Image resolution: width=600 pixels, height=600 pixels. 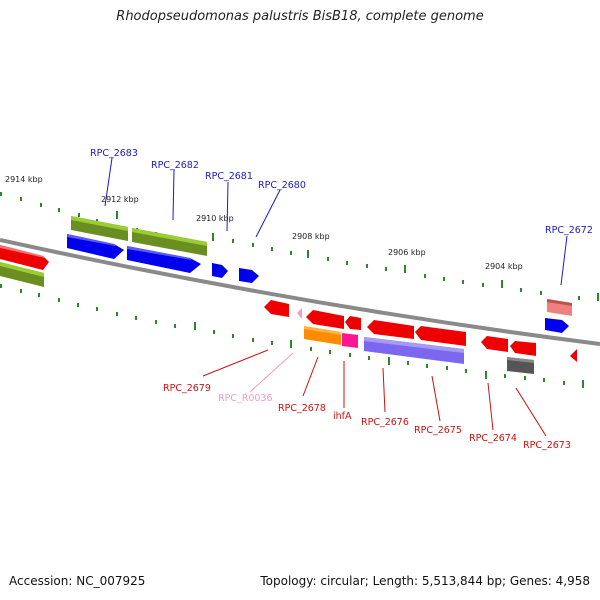 I want to click on gene-label-rpc-2681: RPC_2681, so click(x=229, y=176).